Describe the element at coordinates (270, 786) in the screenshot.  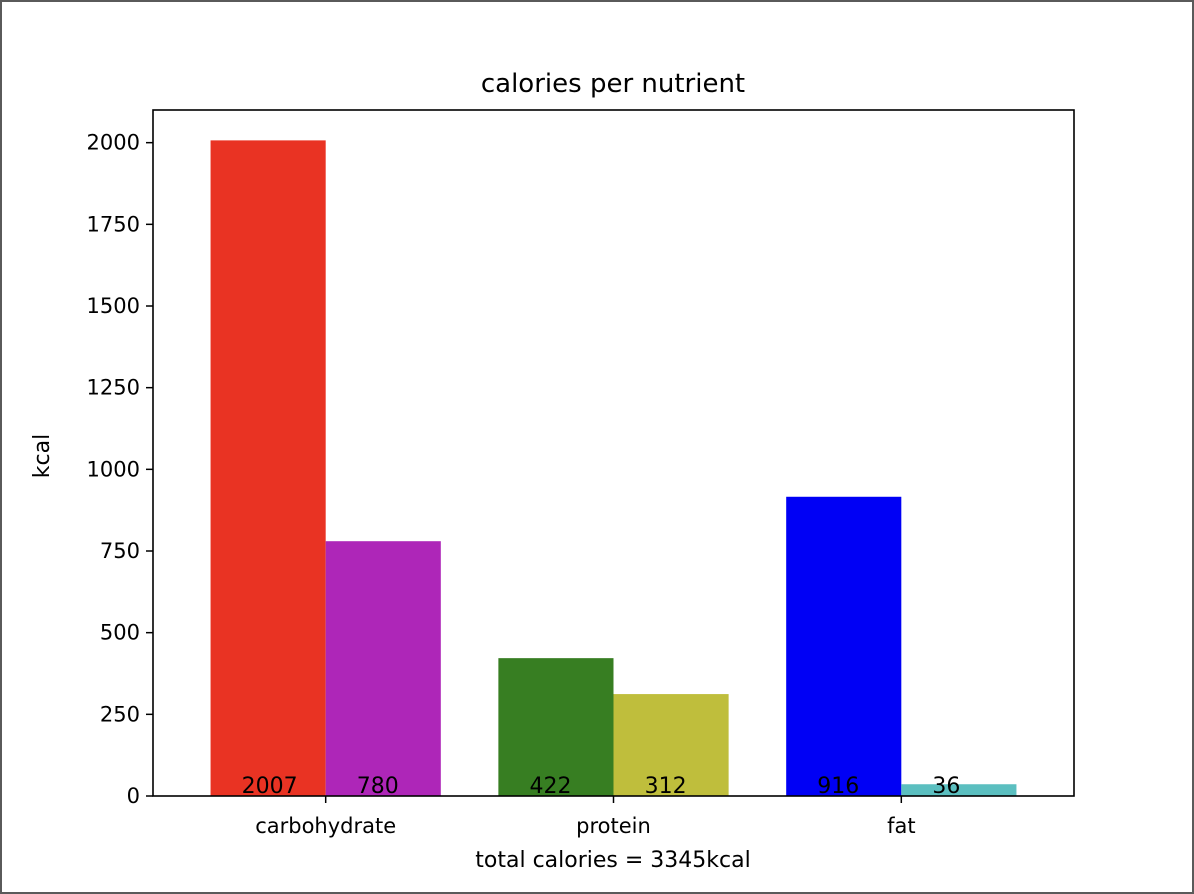
I see `bar-value-label: 2007` at that location.